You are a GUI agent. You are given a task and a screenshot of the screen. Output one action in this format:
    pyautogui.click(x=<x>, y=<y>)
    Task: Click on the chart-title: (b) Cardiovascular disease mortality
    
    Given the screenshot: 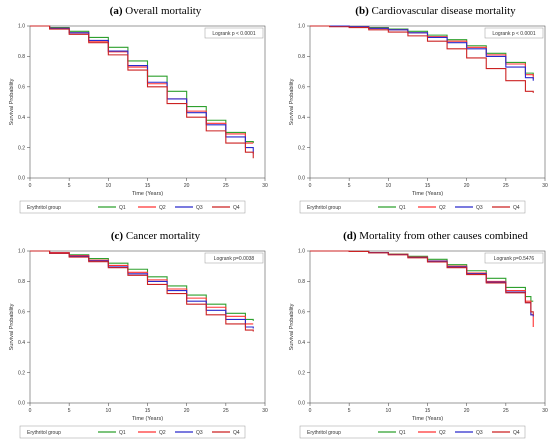 What is the action you would take?
    pyautogui.click(x=435, y=11)
    